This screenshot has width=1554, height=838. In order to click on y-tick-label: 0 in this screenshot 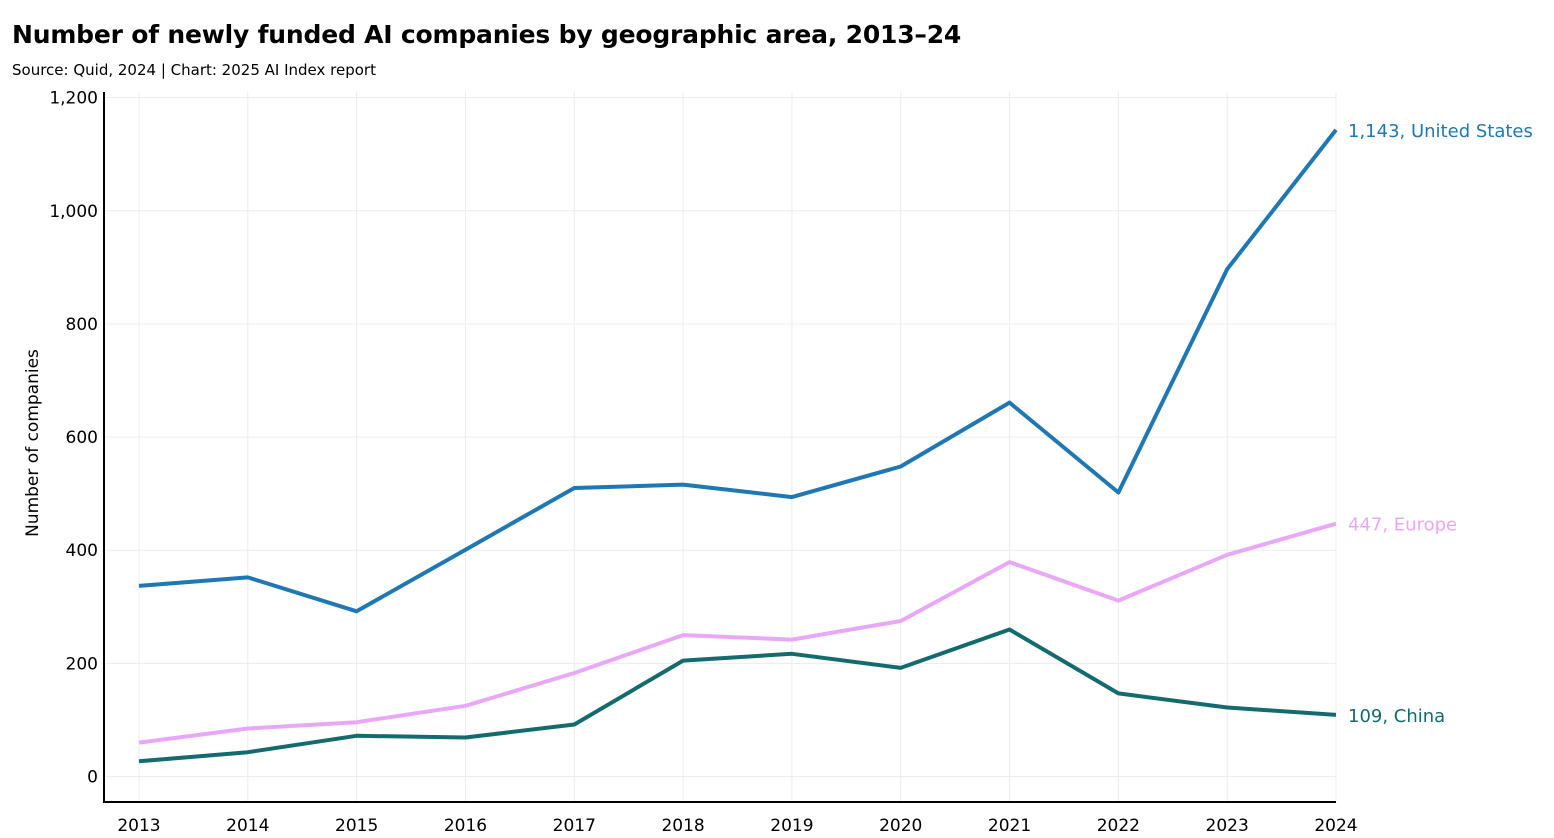, I will do `click(92, 778)`.